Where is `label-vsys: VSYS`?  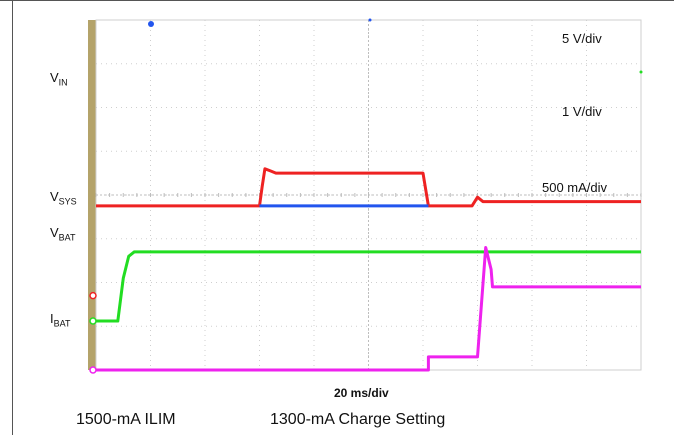 label-vsys: VSYS is located at coordinates (63, 198).